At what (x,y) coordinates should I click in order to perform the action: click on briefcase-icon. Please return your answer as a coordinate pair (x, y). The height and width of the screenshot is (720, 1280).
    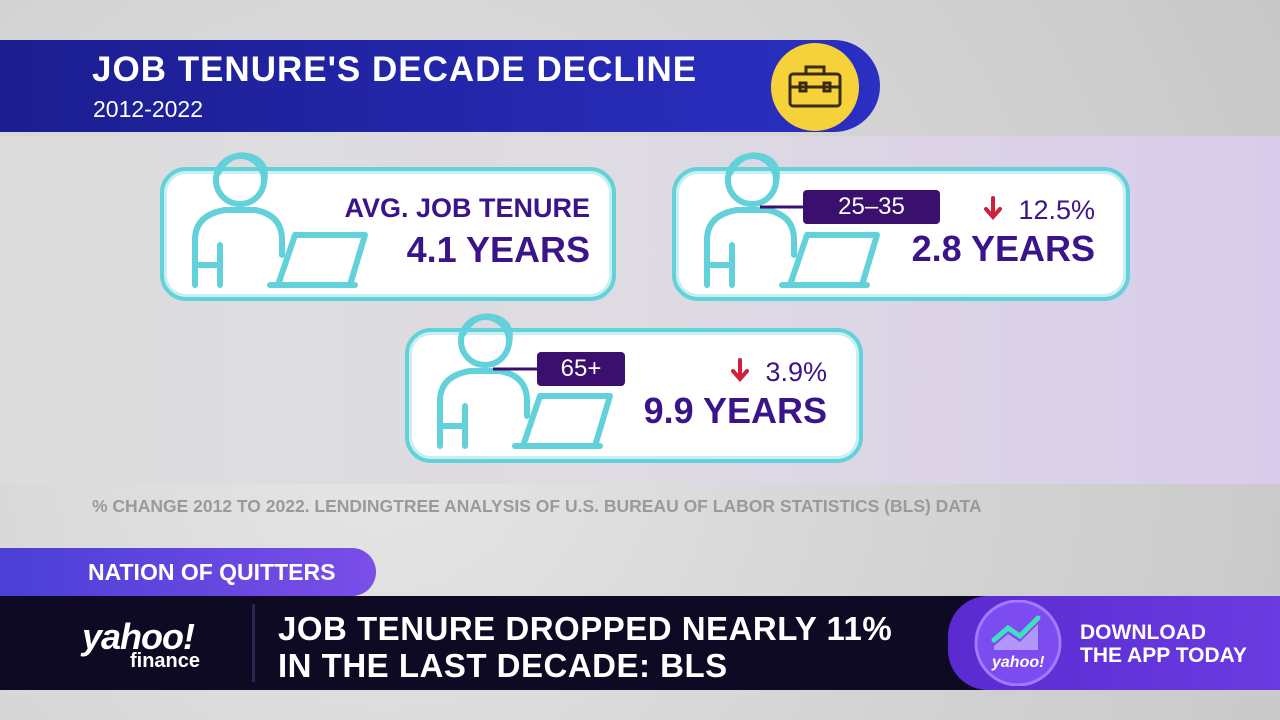
    Looking at the image, I should click on (815, 87).